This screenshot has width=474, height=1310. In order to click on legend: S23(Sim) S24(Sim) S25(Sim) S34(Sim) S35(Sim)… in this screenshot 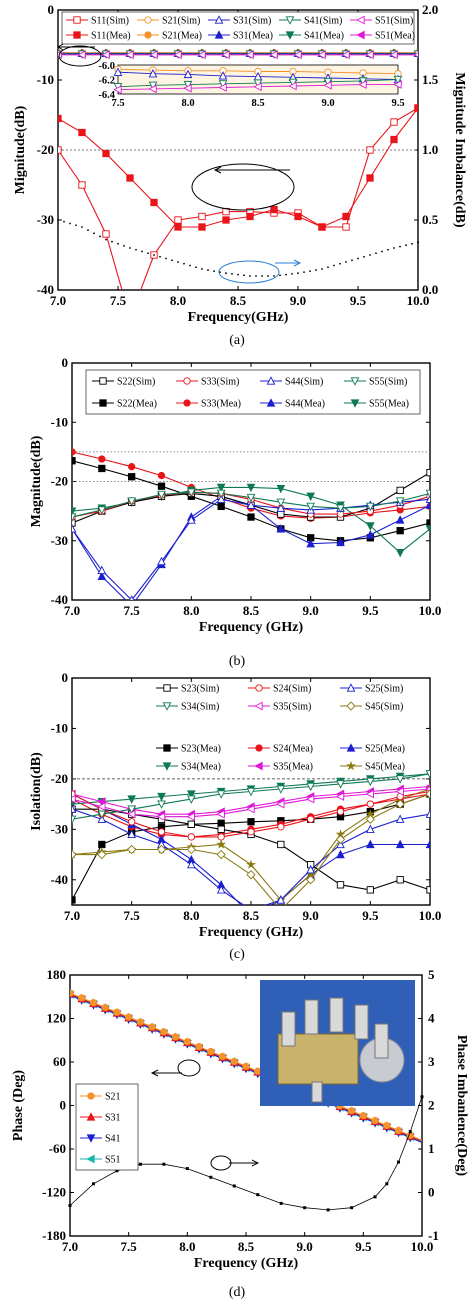, I will do `click(280, 728)`.